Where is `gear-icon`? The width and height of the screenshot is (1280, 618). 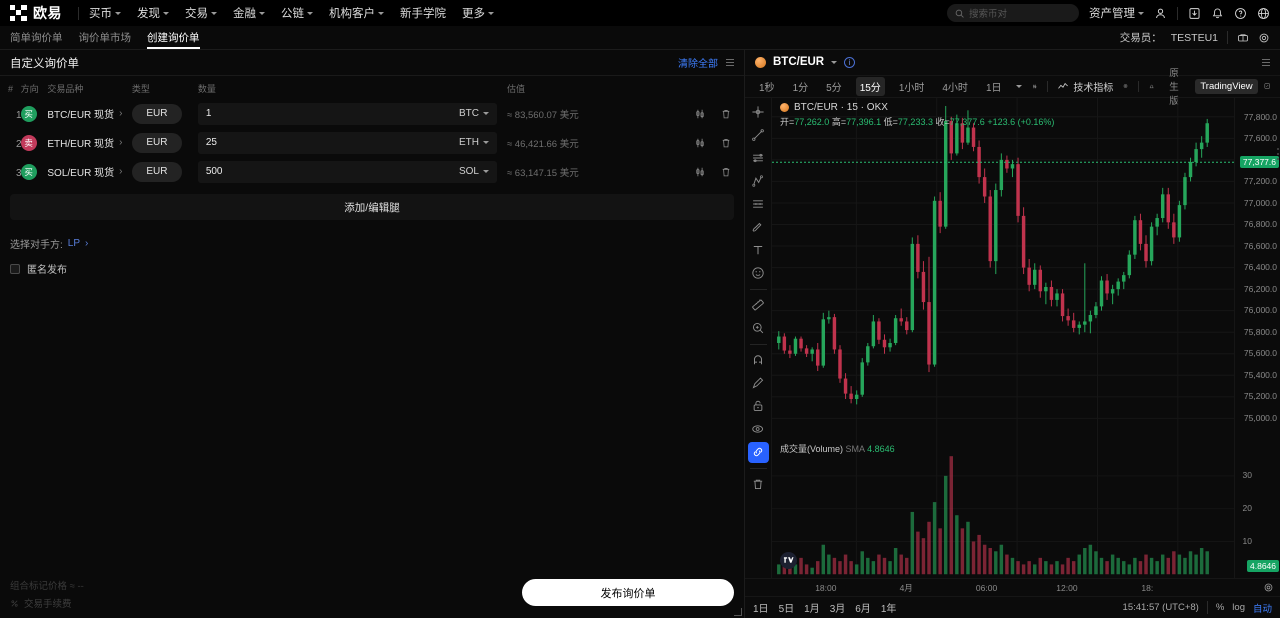 gear-icon is located at coordinates (1125, 86).